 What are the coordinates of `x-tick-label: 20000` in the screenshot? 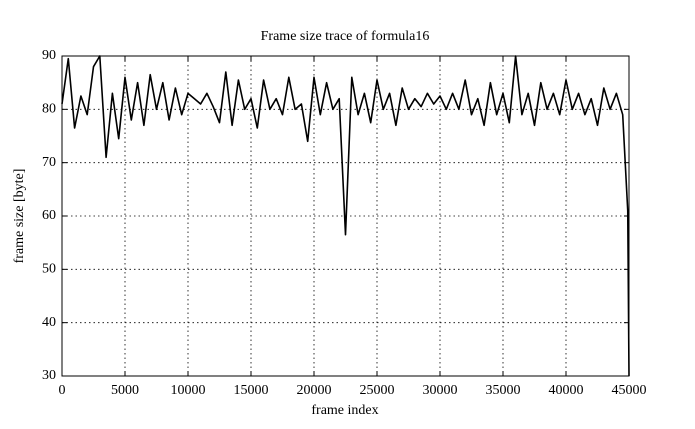 It's located at (314, 390).